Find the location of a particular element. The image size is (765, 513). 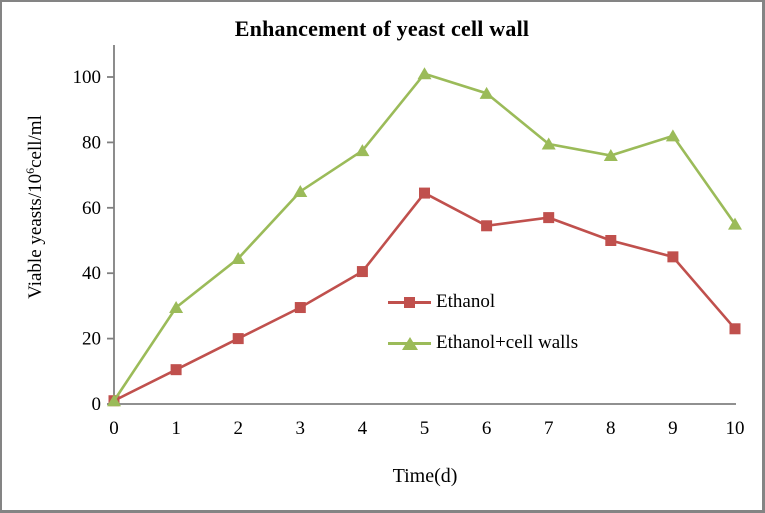

legend: Ethanol Ethanol+cell walls is located at coordinates (483, 331).